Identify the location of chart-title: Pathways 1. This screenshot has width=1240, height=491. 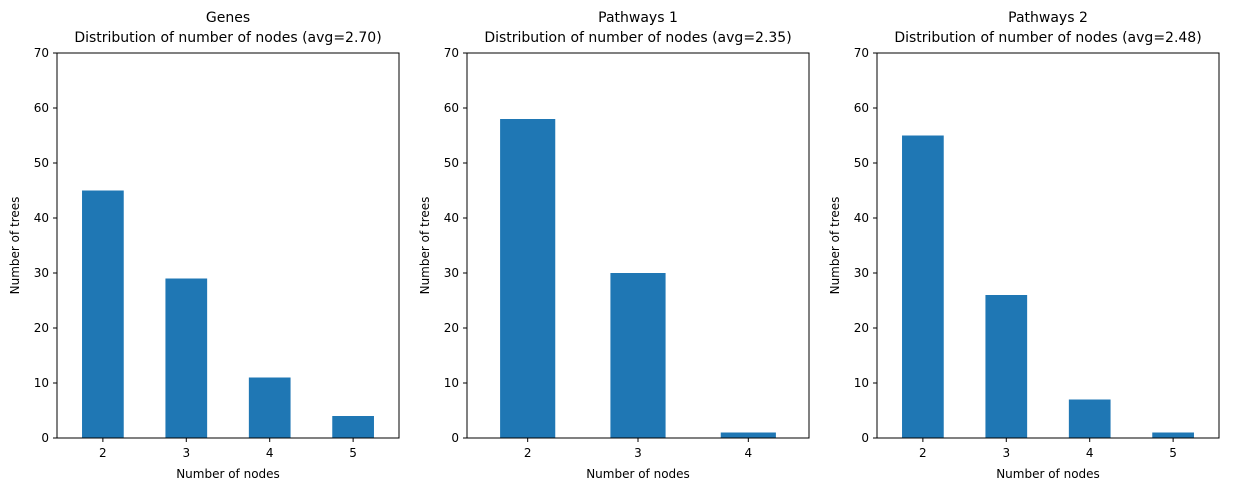
(638, 18).